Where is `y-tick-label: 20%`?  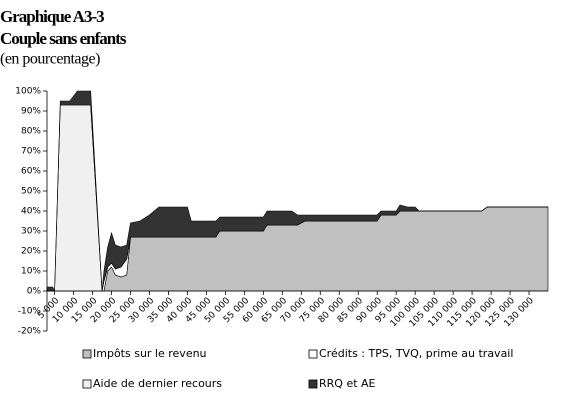
y-tick-label: 20% is located at coordinates (31, 252).